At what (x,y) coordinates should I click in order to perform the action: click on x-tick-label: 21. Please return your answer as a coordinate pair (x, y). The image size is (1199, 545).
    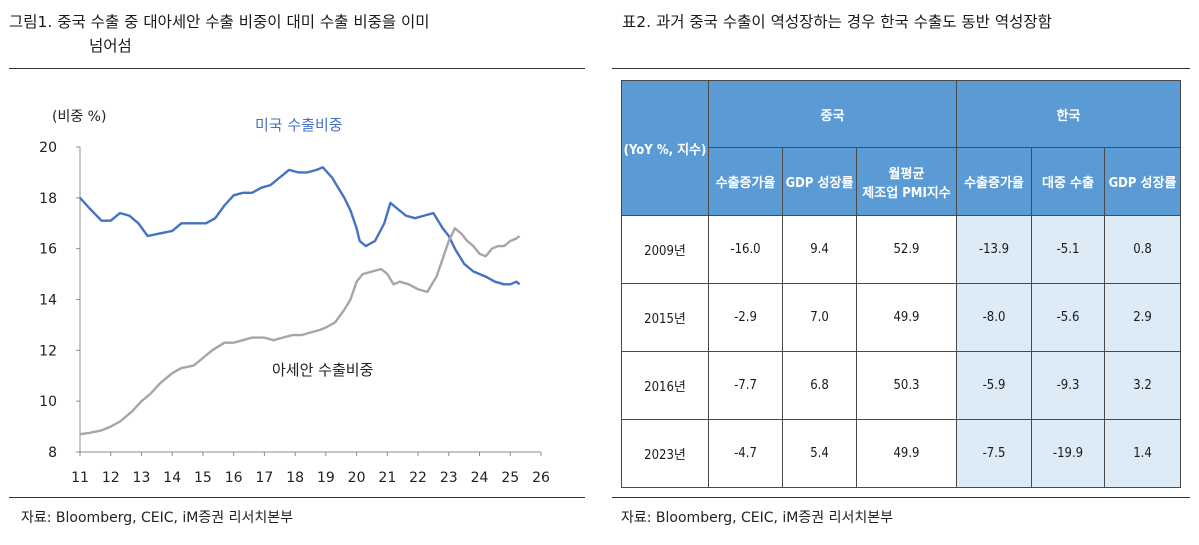
    Looking at the image, I should click on (387, 478).